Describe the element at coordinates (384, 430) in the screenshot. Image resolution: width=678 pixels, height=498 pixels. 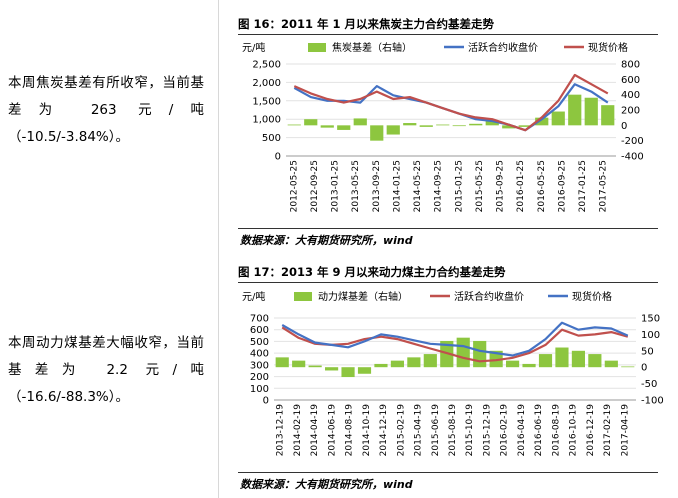
I see `chart2-xtick-6: 2014-12-19` at that location.